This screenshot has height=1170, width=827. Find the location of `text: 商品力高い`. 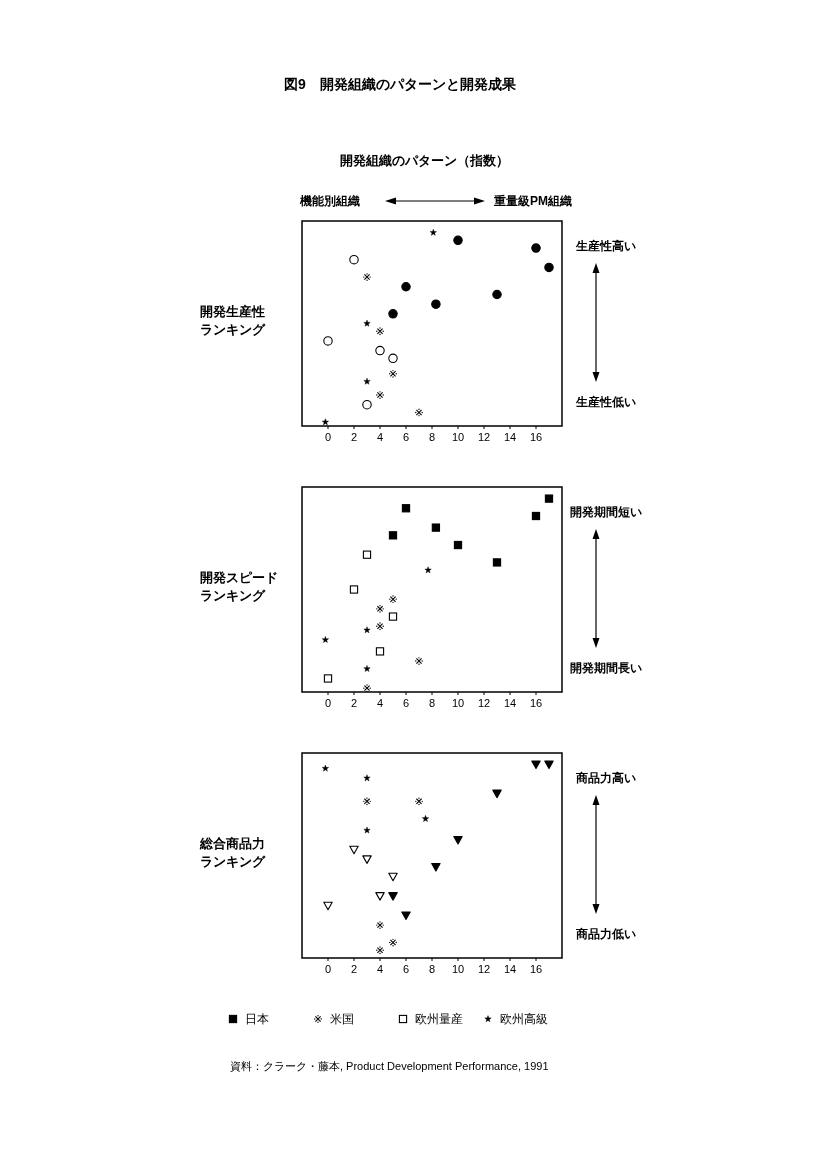

text: 商品力高い is located at coordinates (605, 778).